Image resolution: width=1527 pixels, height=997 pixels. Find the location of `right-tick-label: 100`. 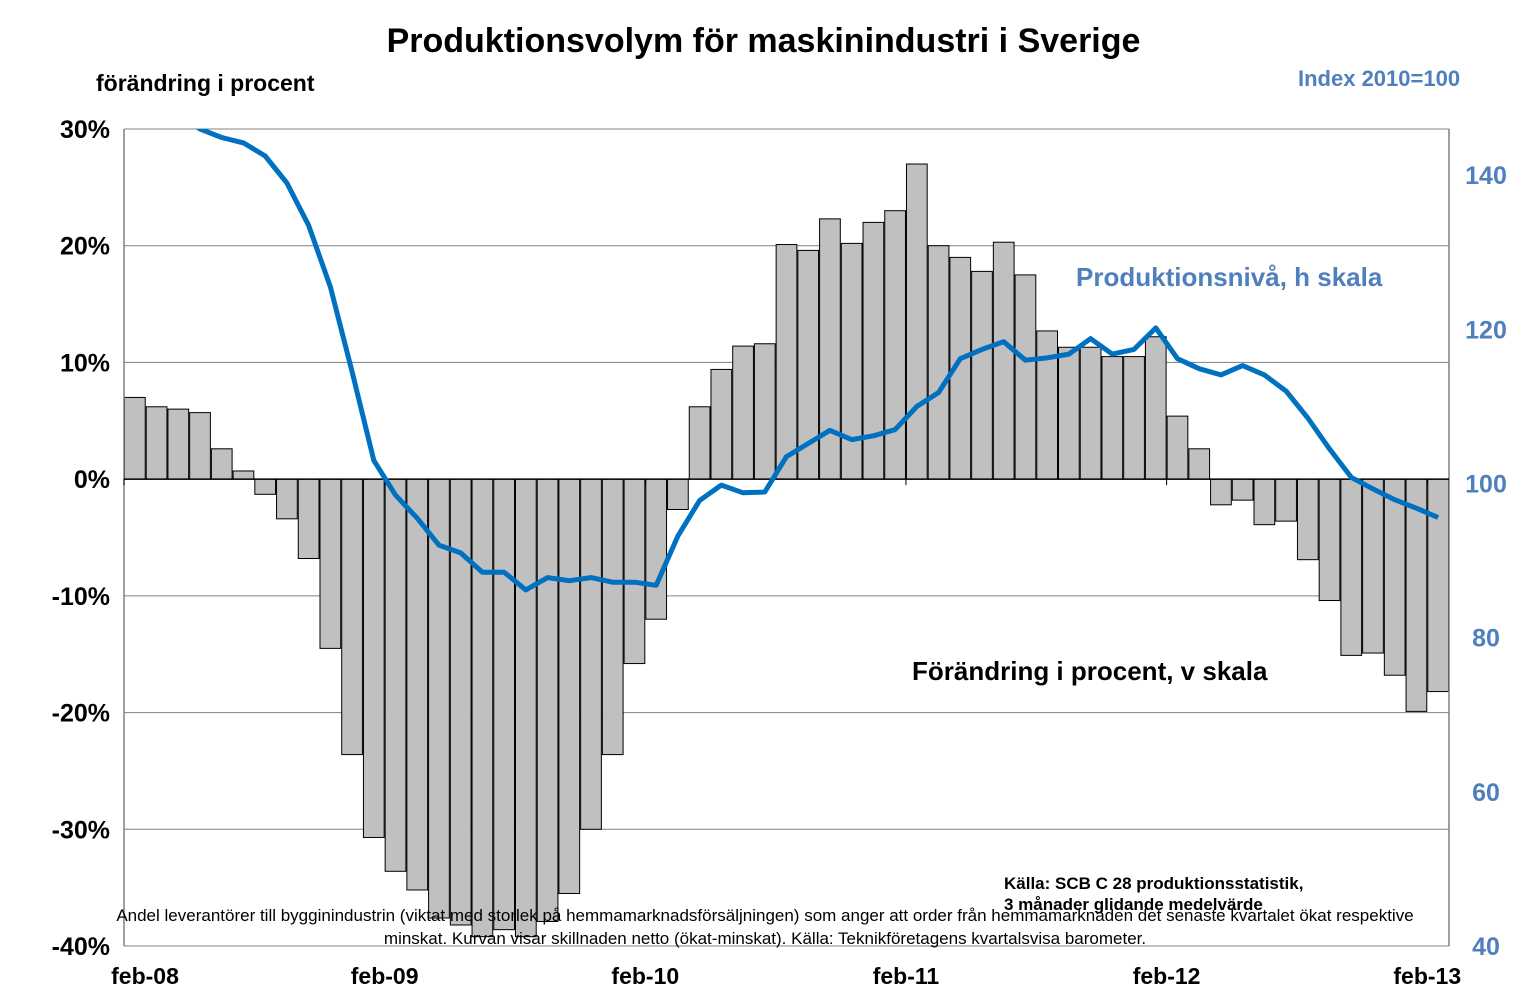

right-tick-label: 100 is located at coordinates (1486, 485).